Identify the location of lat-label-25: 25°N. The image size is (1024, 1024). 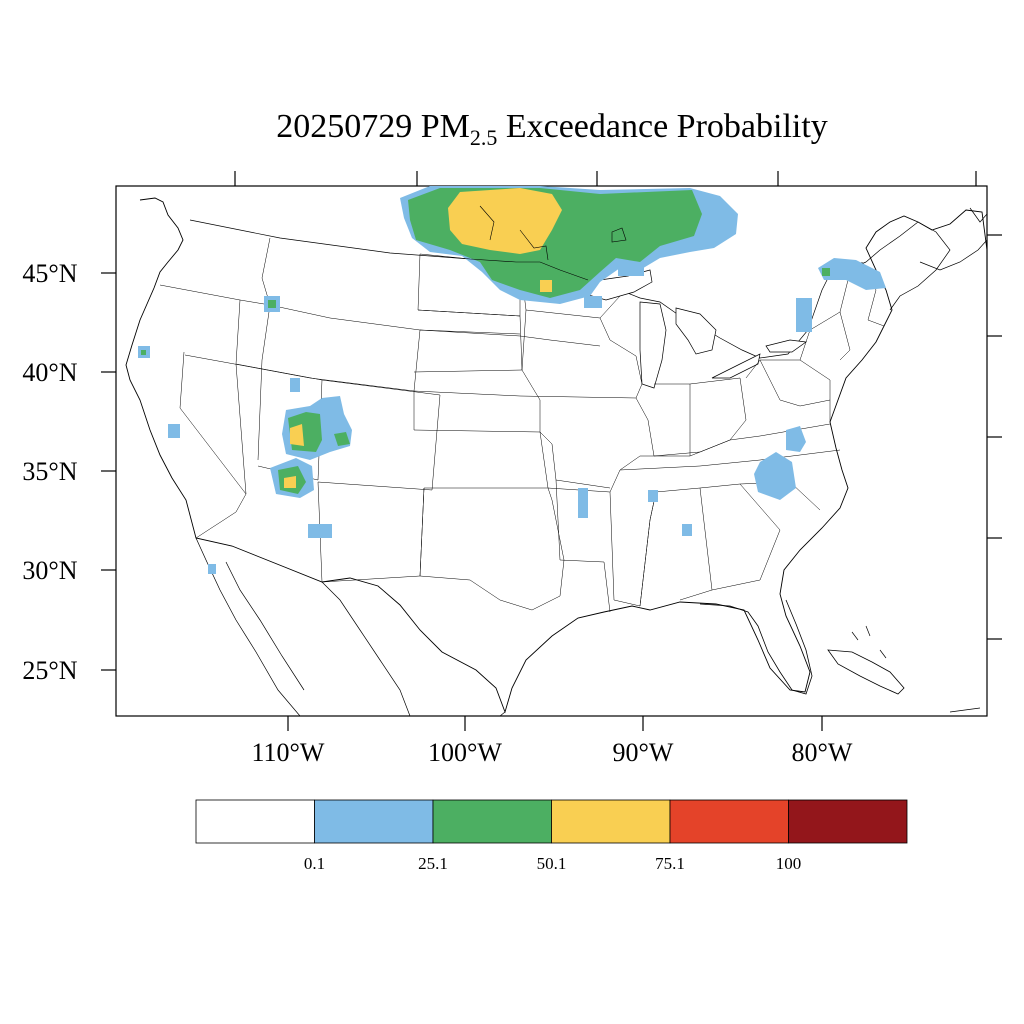
(49, 670).